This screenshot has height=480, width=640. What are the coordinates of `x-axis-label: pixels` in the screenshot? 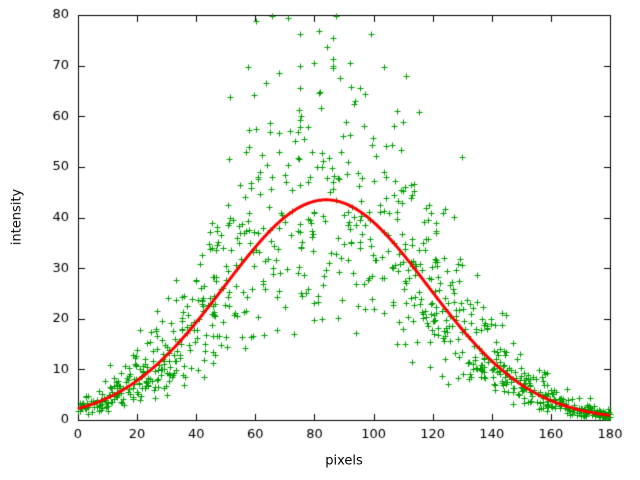 It's located at (344, 461).